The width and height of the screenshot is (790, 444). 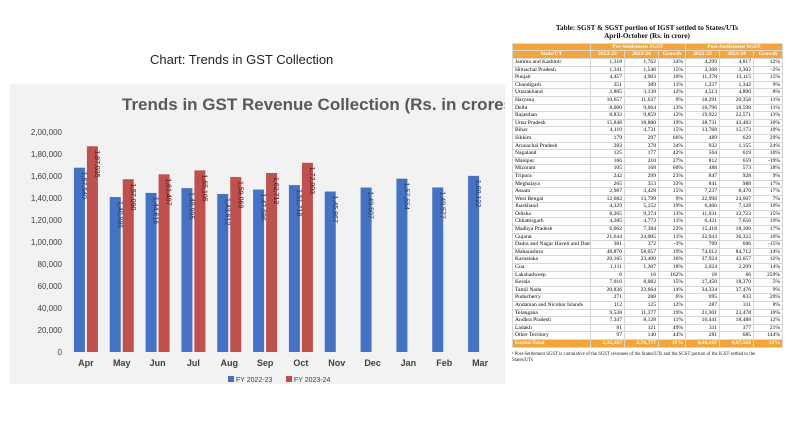 What do you see at coordinates (768, 335) in the screenshot?
I see `value-cell: 144%` at bounding box center [768, 335].